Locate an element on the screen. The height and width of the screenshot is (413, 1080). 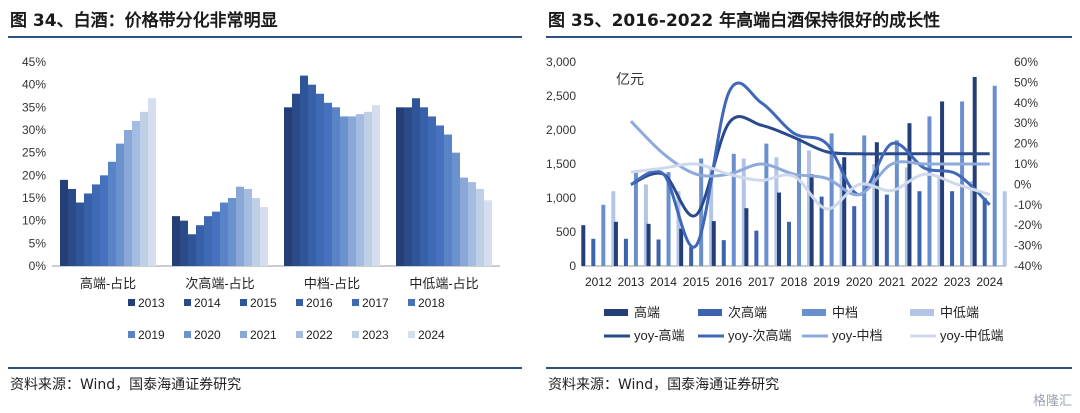
bar-次高端-2018 is located at coordinates (789, 243).